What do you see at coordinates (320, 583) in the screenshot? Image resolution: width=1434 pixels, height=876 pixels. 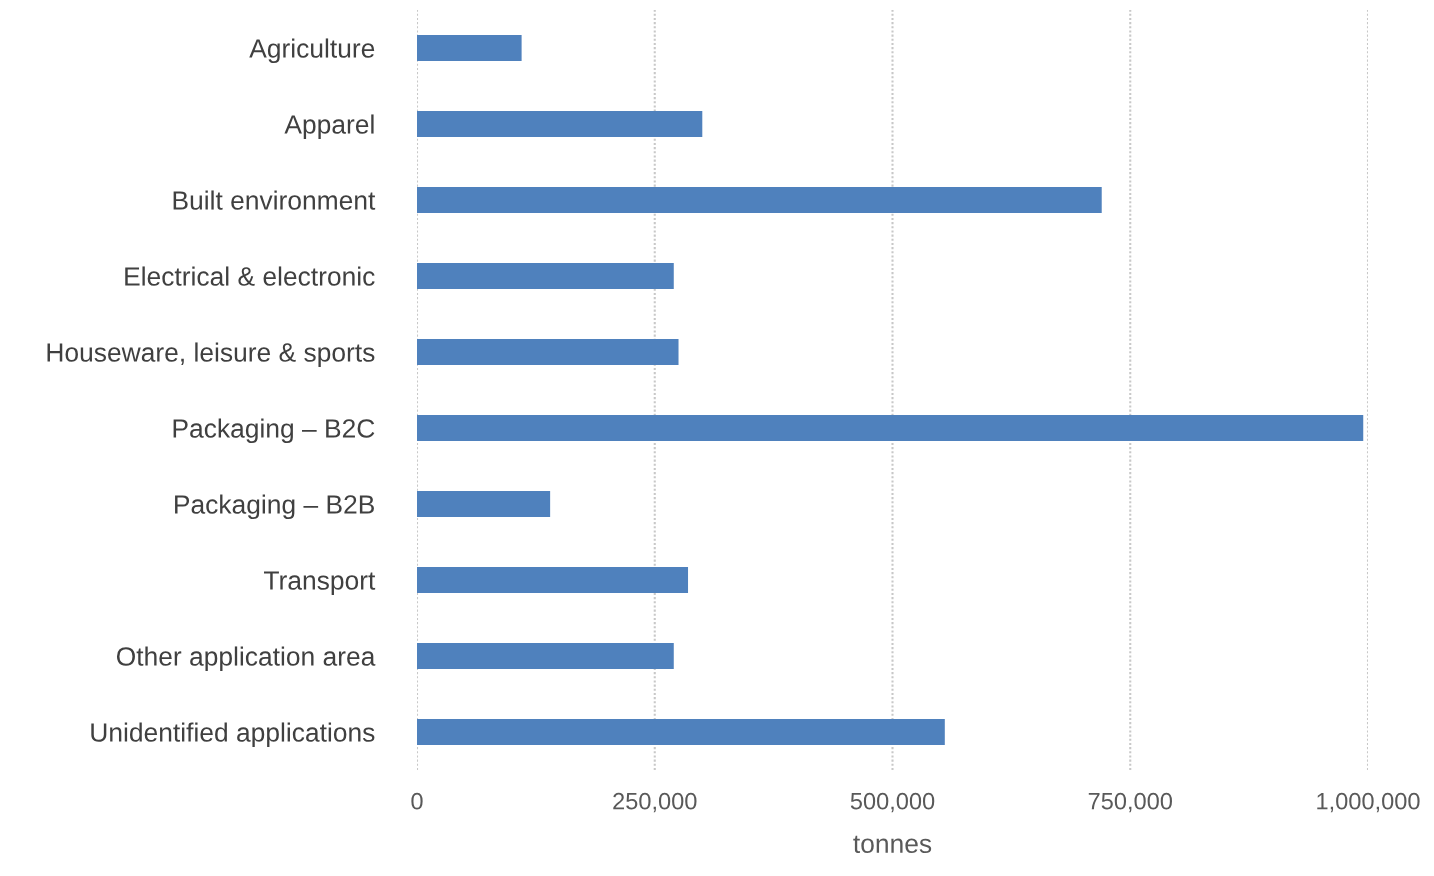 I see `y-tick-label: Transport` at bounding box center [320, 583].